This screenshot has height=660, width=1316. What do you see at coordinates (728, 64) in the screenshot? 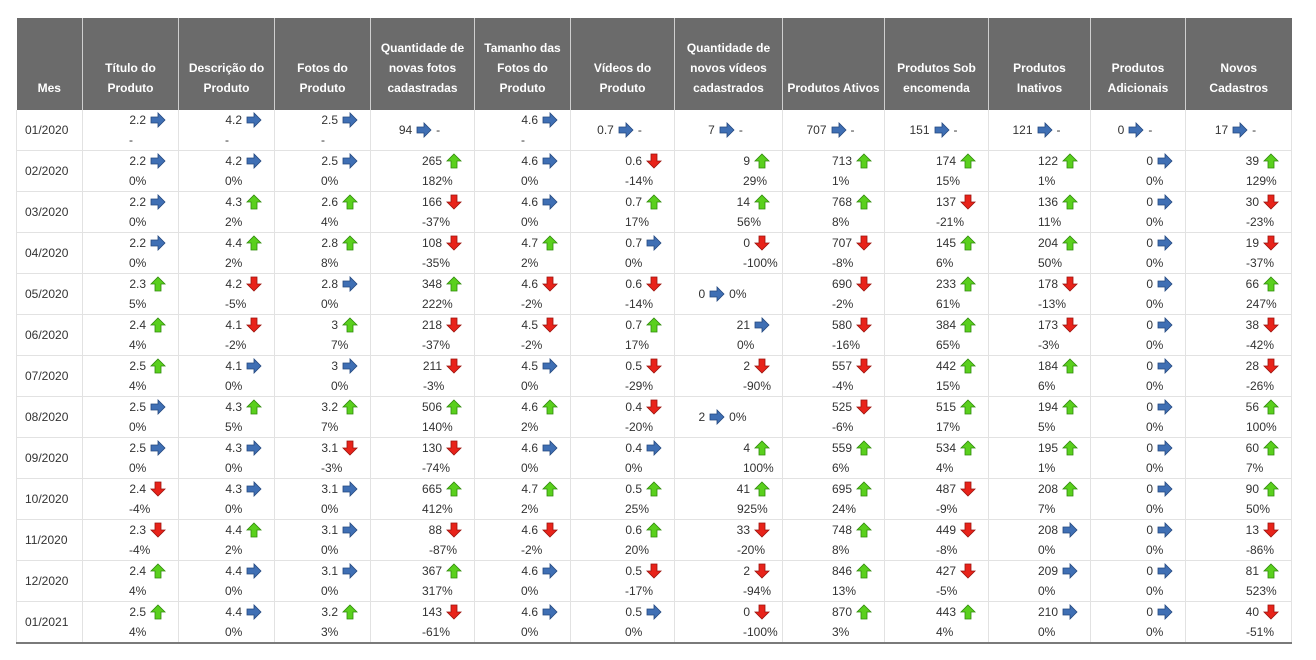
I see `column-header: Quantidade de novos vídeos cadastrados` at bounding box center [728, 64].